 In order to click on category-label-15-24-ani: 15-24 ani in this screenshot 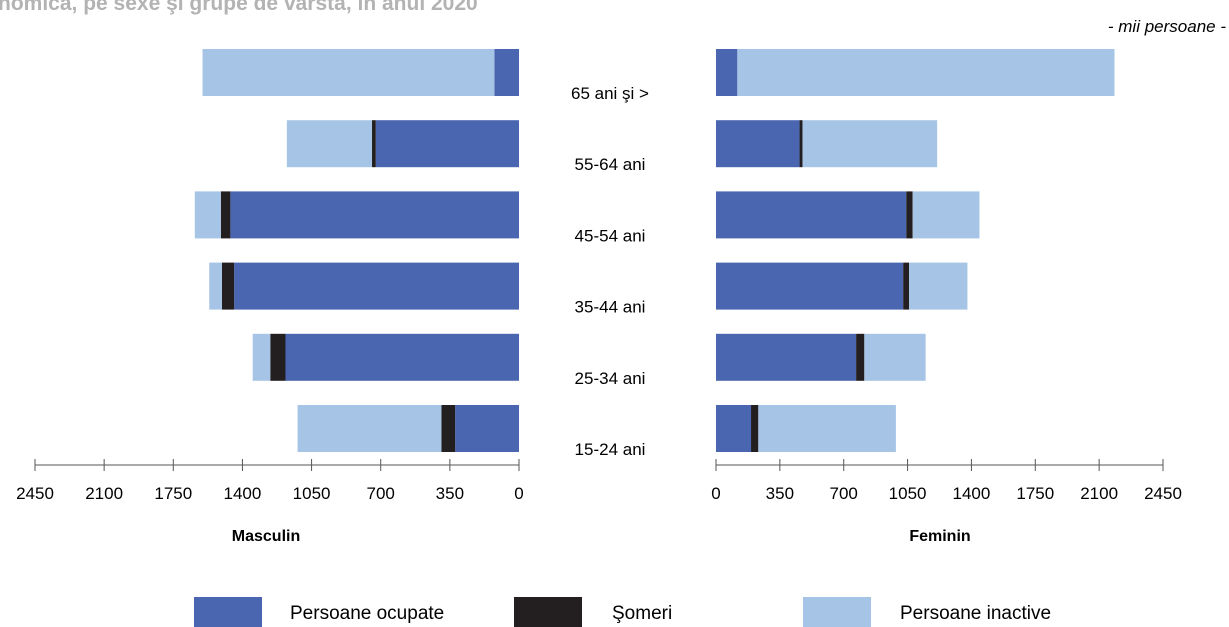, I will do `click(610, 449)`.